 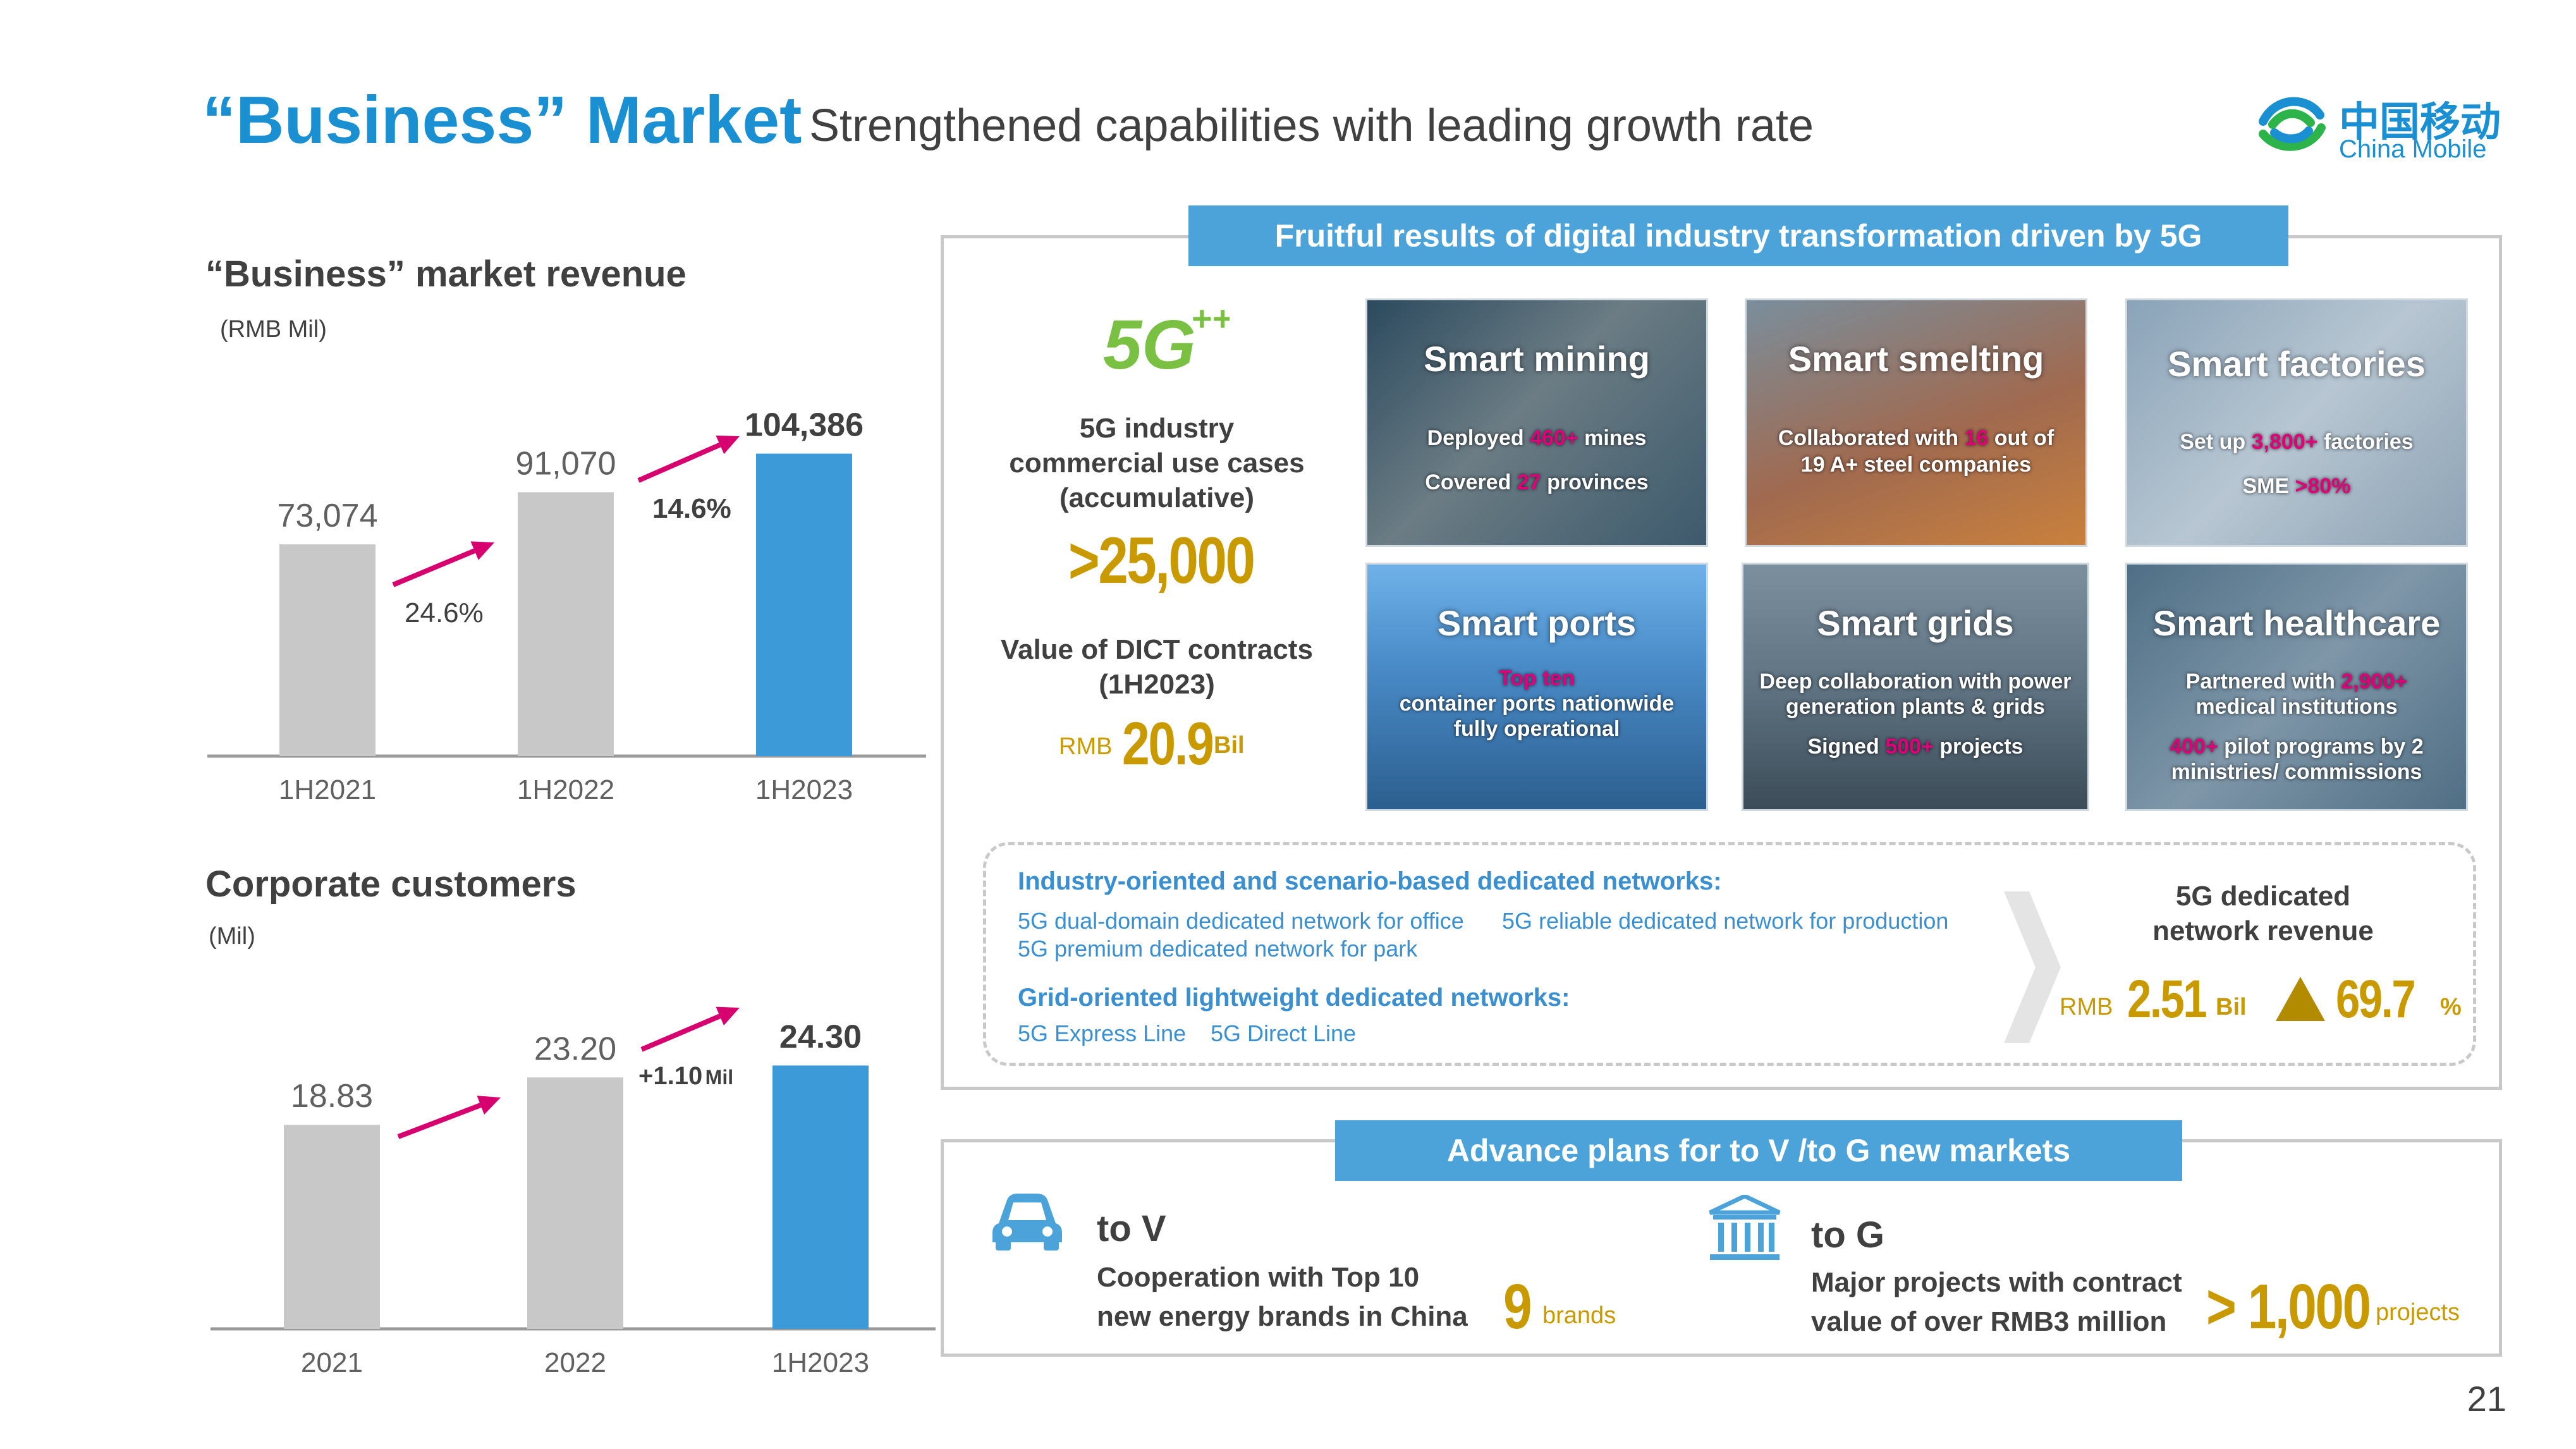 What do you see at coordinates (1846, 747) in the screenshot?
I see `text: Signed` at bounding box center [1846, 747].